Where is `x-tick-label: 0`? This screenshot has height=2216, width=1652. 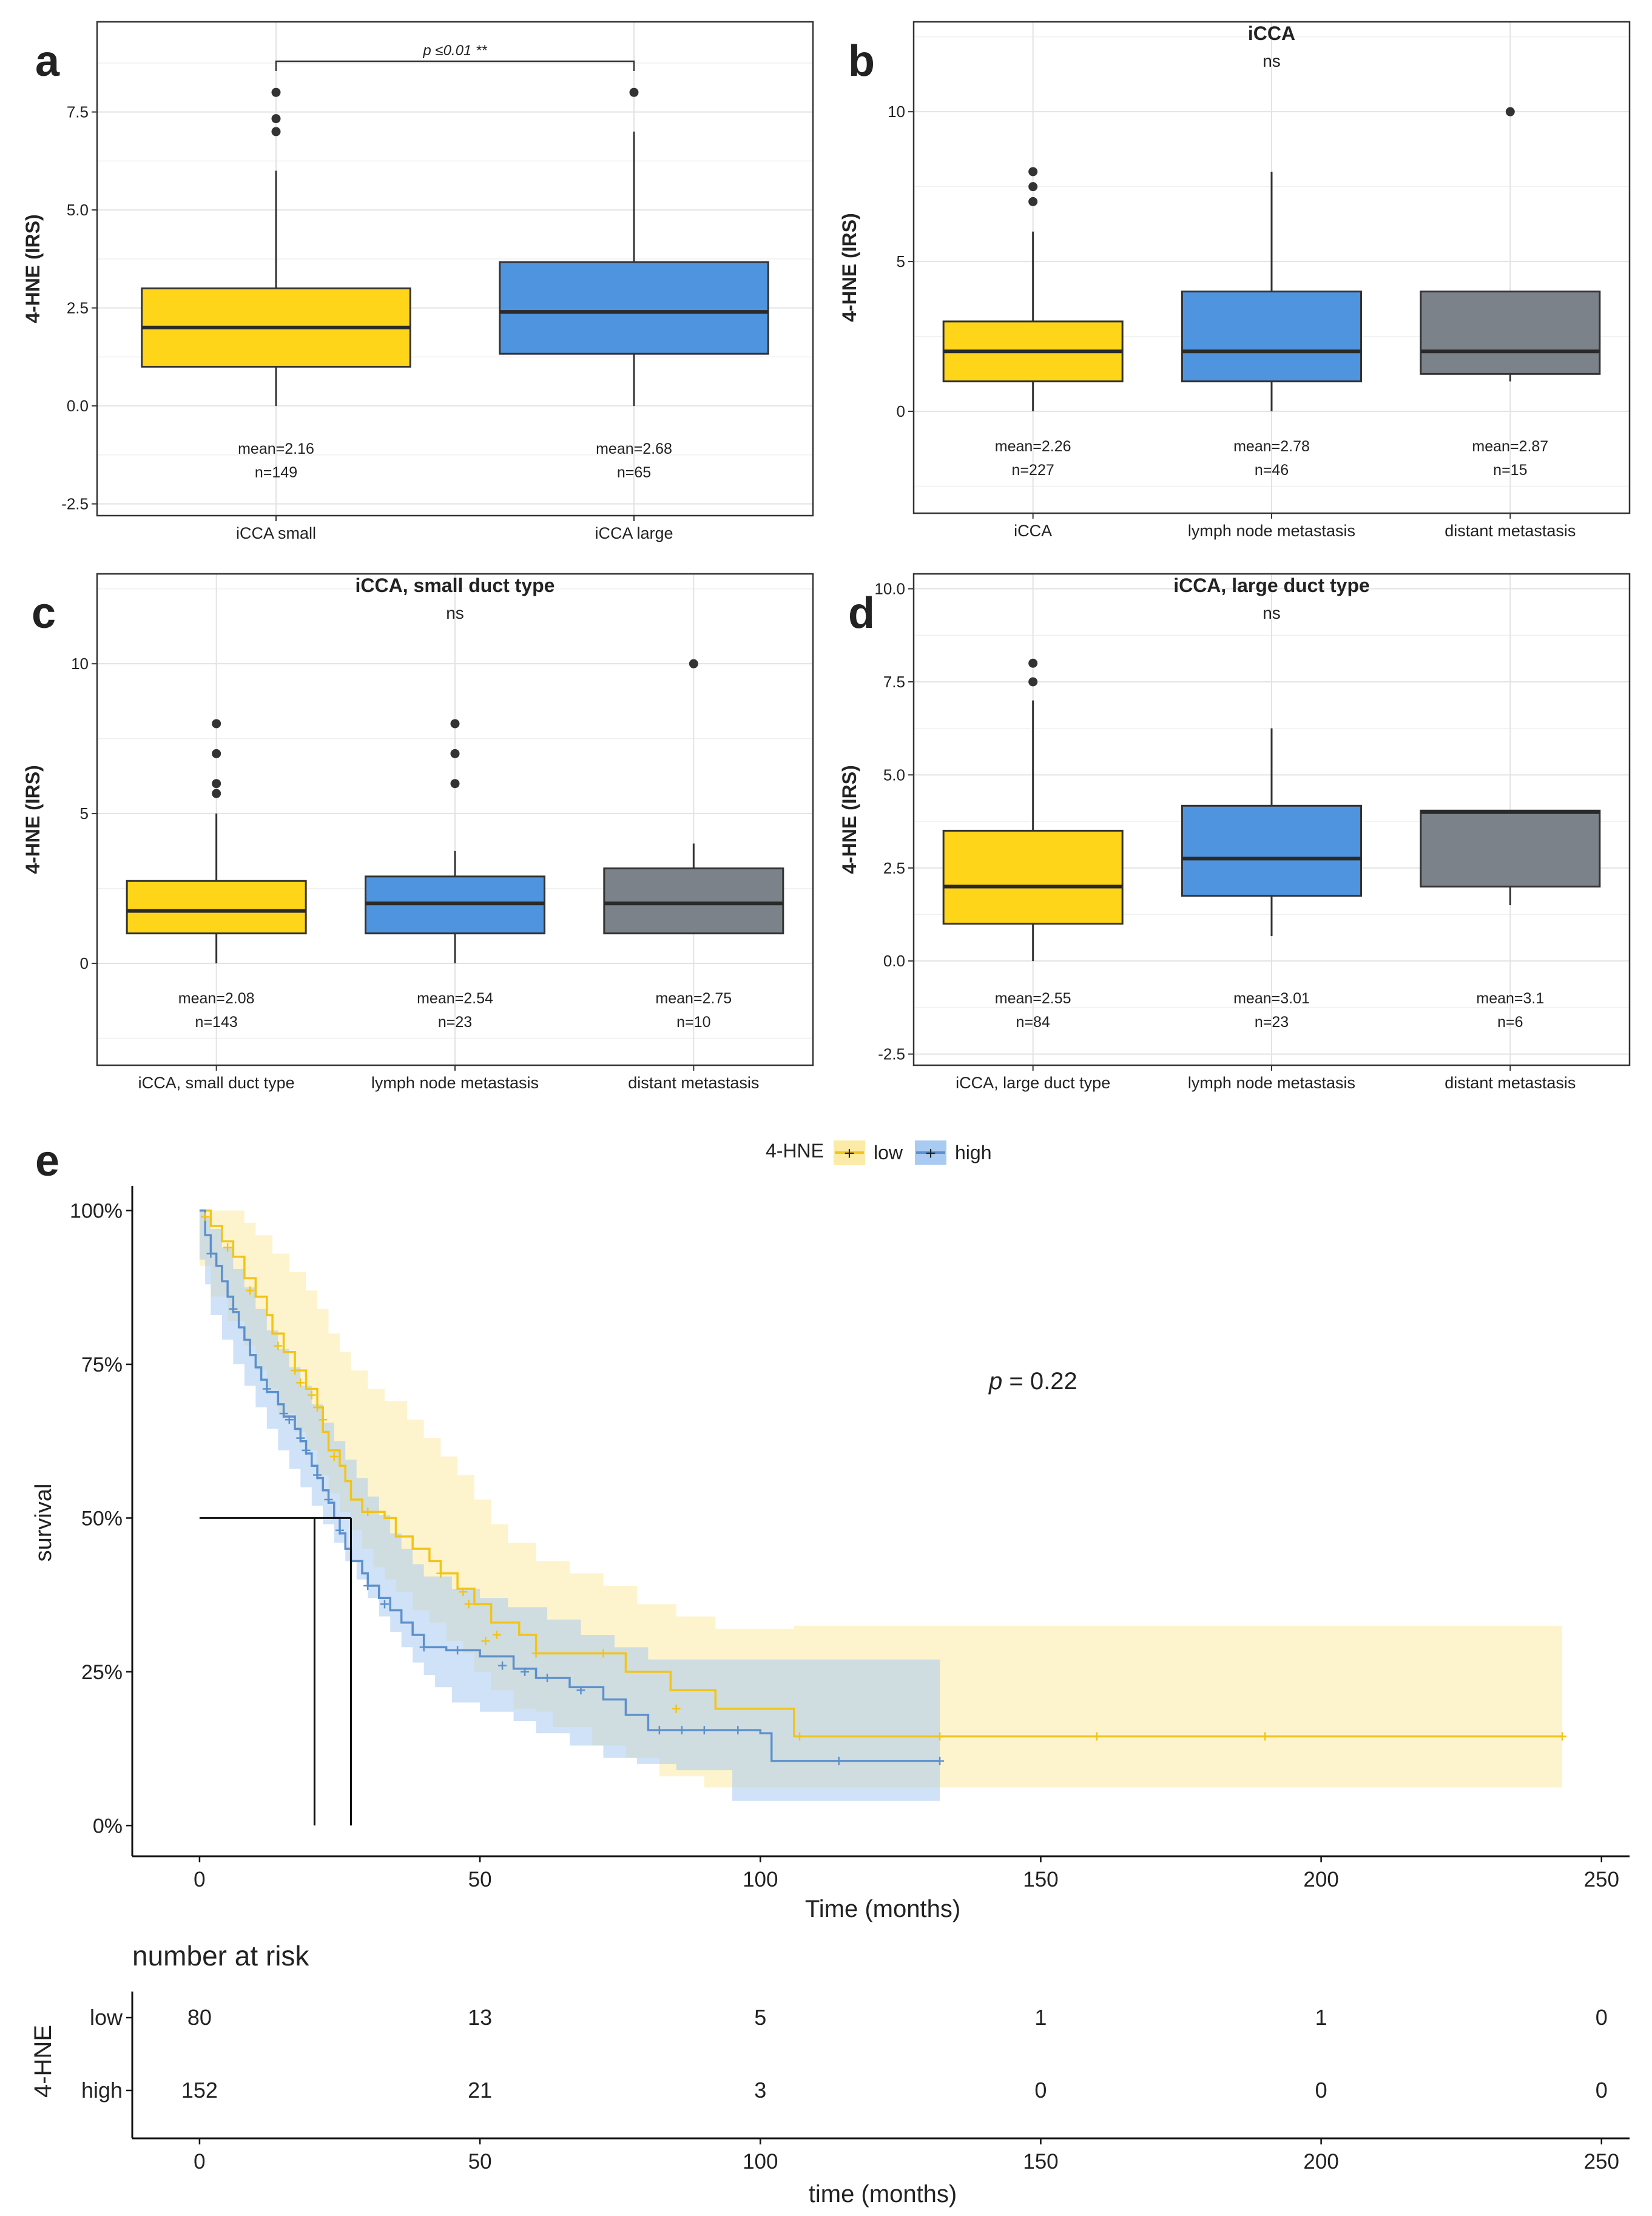 x-tick-label: 0 is located at coordinates (199, 2162).